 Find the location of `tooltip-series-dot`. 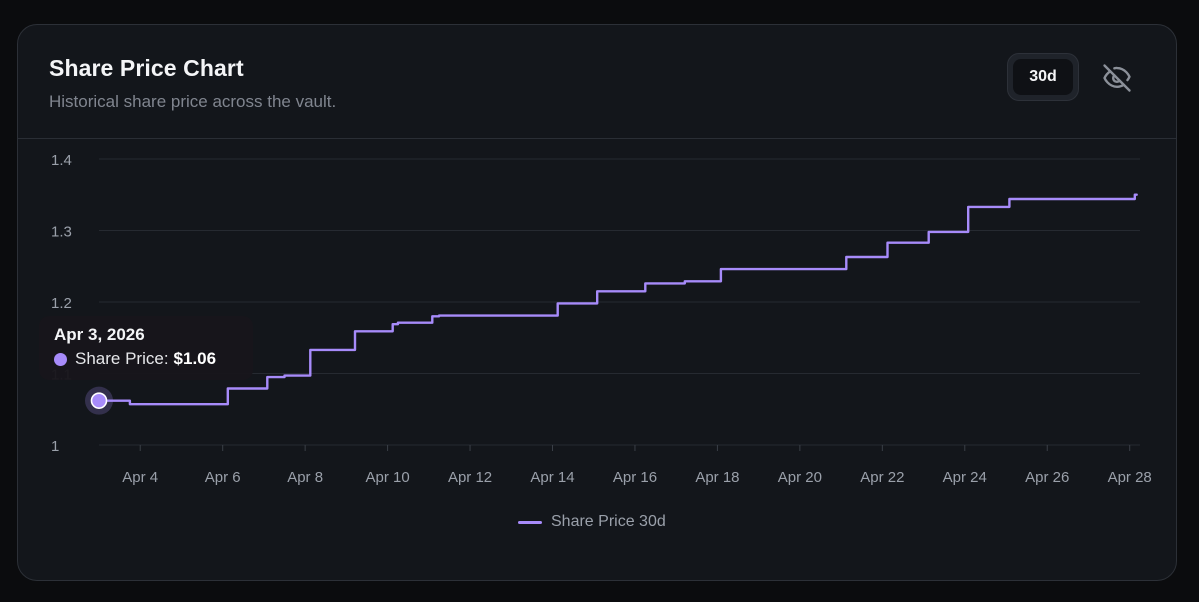

tooltip-series-dot is located at coordinates (60, 359).